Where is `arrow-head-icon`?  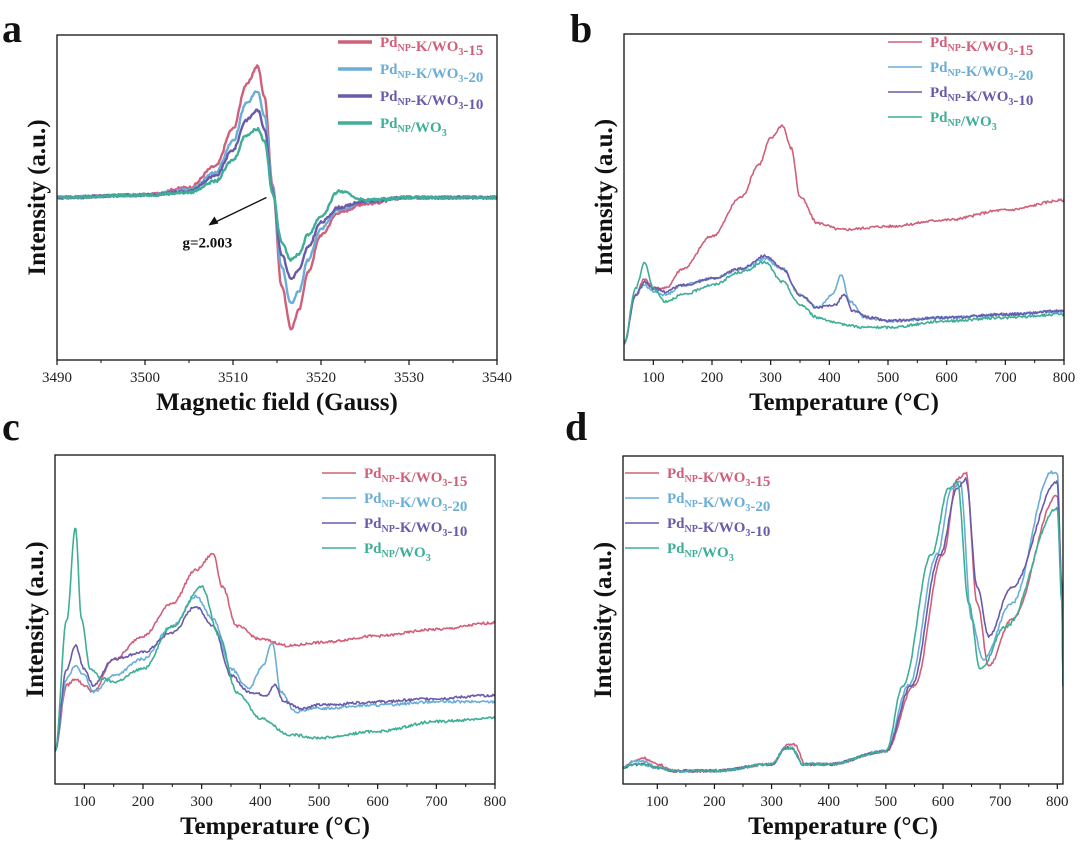
arrow-head-icon is located at coordinates (213, 221).